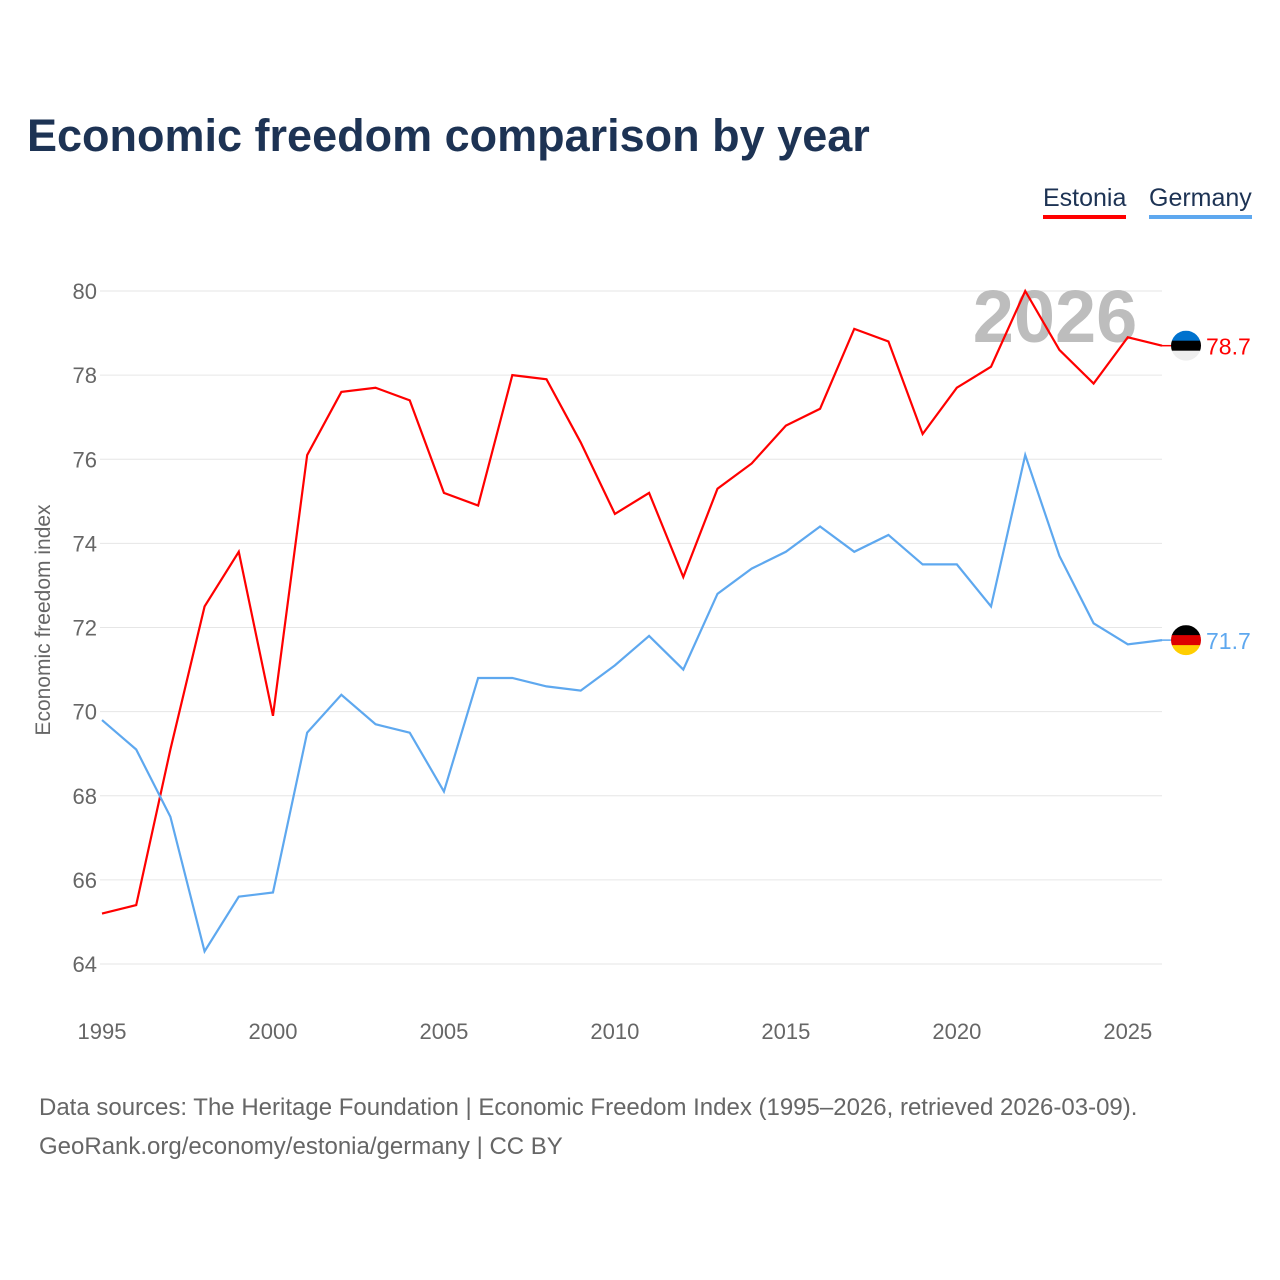 This screenshot has width=1280, height=1280. I want to click on x-tick-label: 2000, so click(272, 1031).